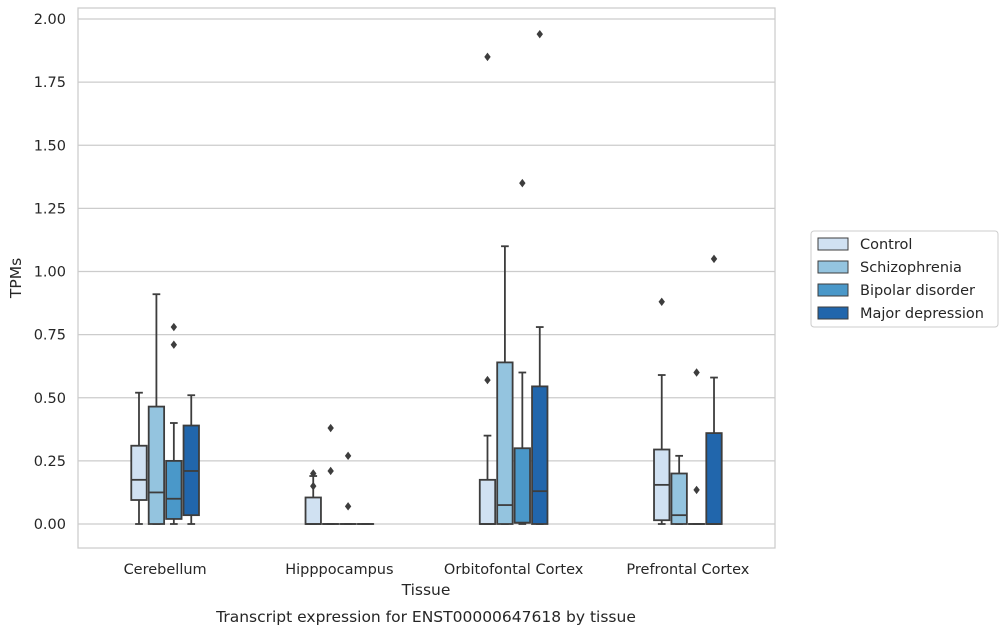  What do you see at coordinates (687, 570) in the screenshot?
I see `x-tick-label: Prefrontal Cortex` at bounding box center [687, 570].